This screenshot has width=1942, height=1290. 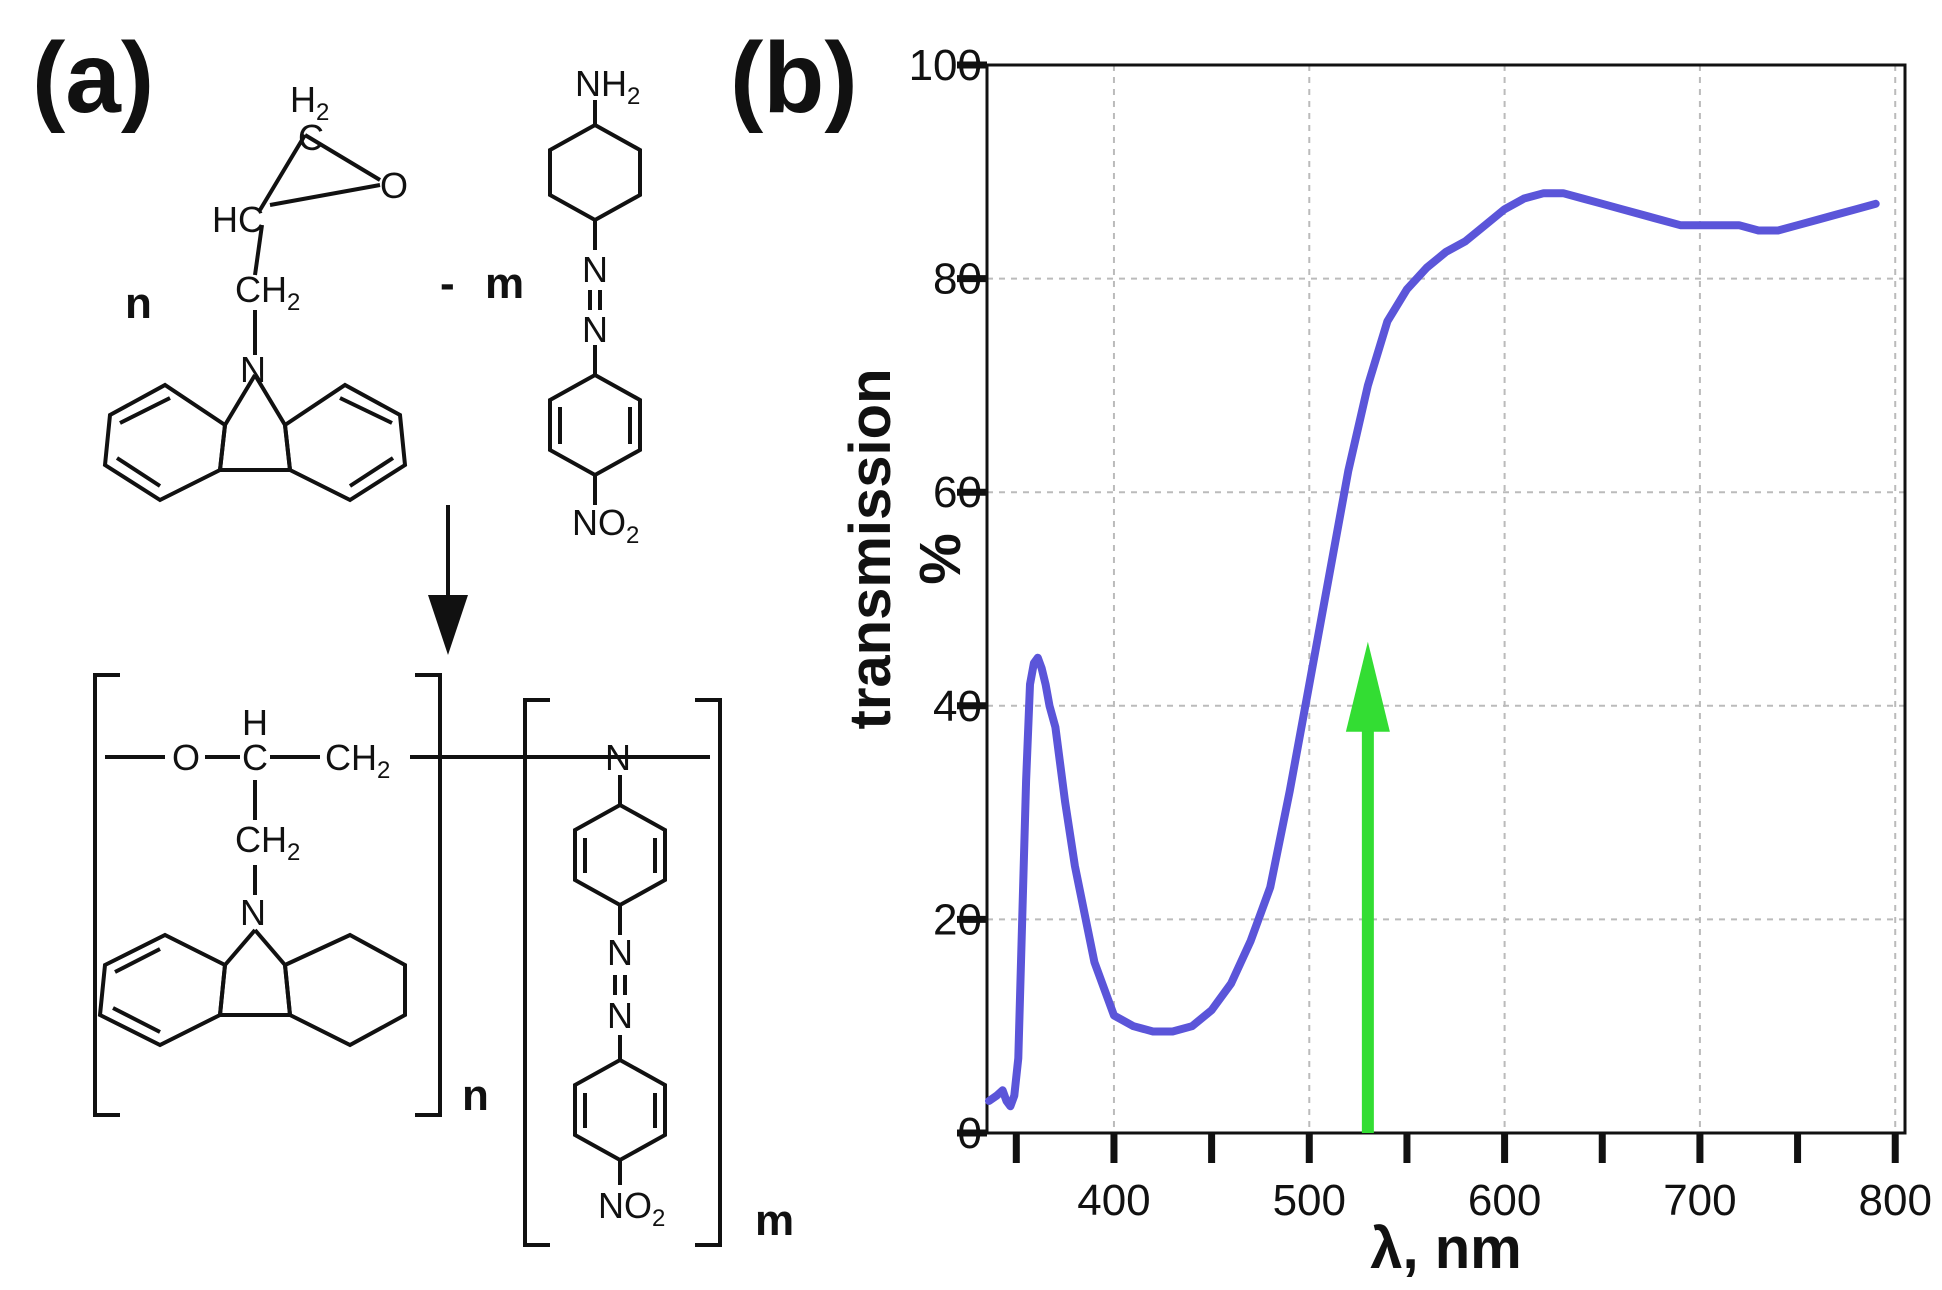 What do you see at coordinates (774, 1220) in the screenshot?
I see `product-index-m: m` at bounding box center [774, 1220].